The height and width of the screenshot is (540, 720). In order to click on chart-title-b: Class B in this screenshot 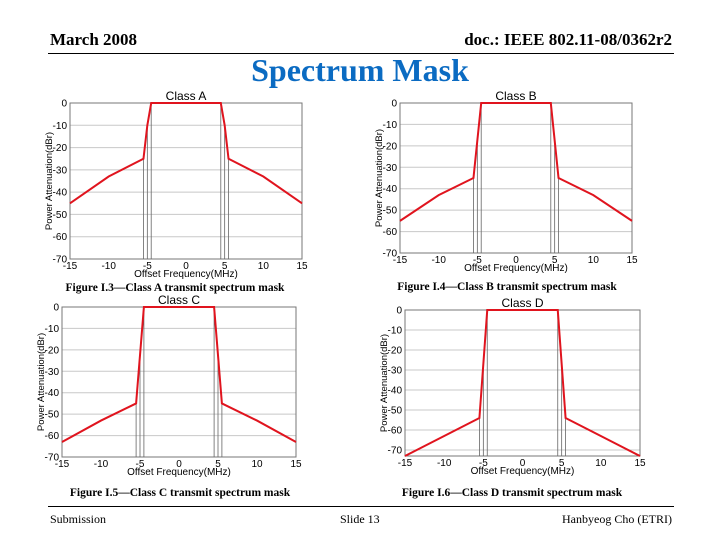, I will do `click(515, 96)`.